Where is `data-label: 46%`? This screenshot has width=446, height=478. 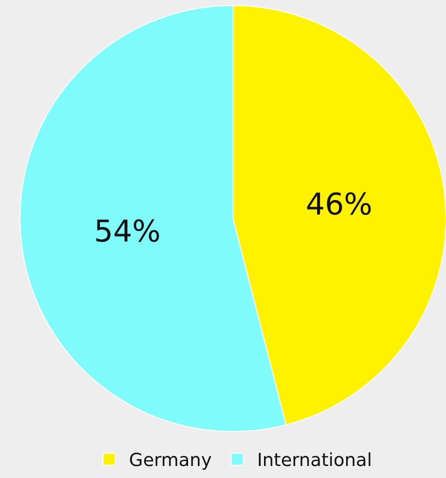 data-label: 46% is located at coordinates (339, 205).